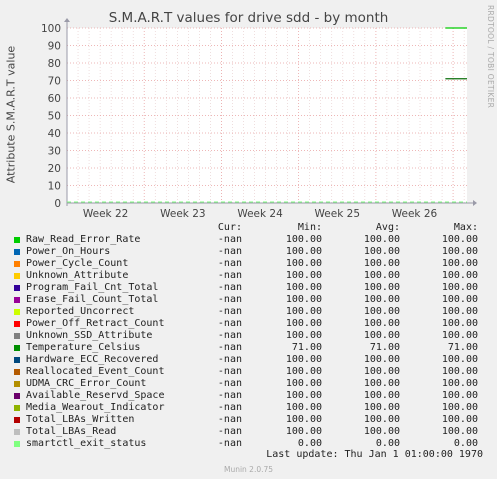  Describe the element at coordinates (86, 443) in the screenshot. I see `legend-name: smartctl_exit_status` at that location.